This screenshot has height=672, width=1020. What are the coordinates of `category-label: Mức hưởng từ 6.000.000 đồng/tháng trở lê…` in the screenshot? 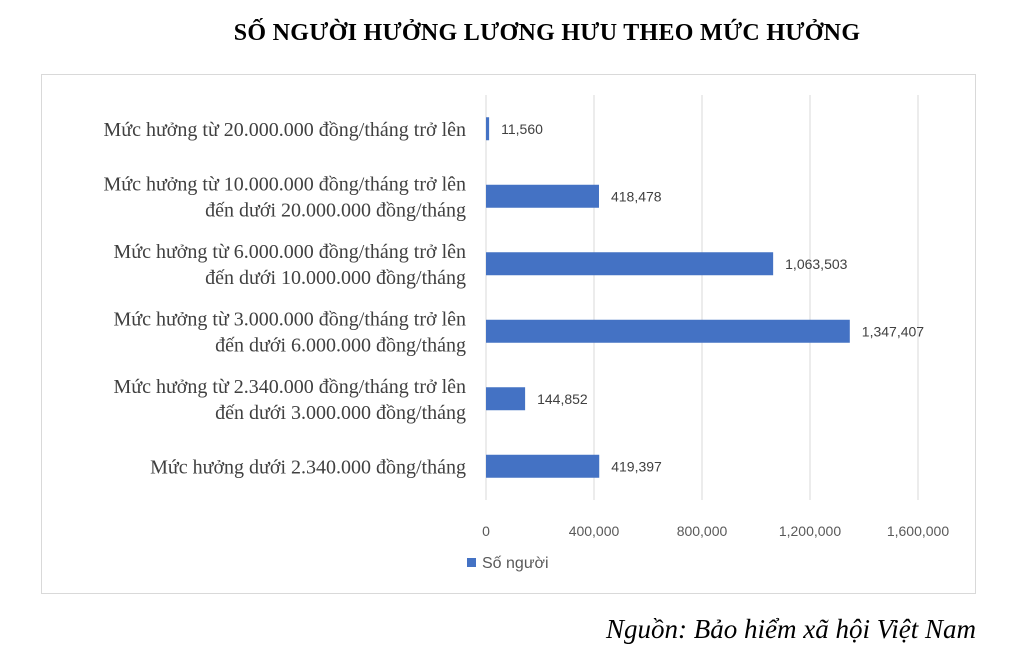 It's located at (289, 252).